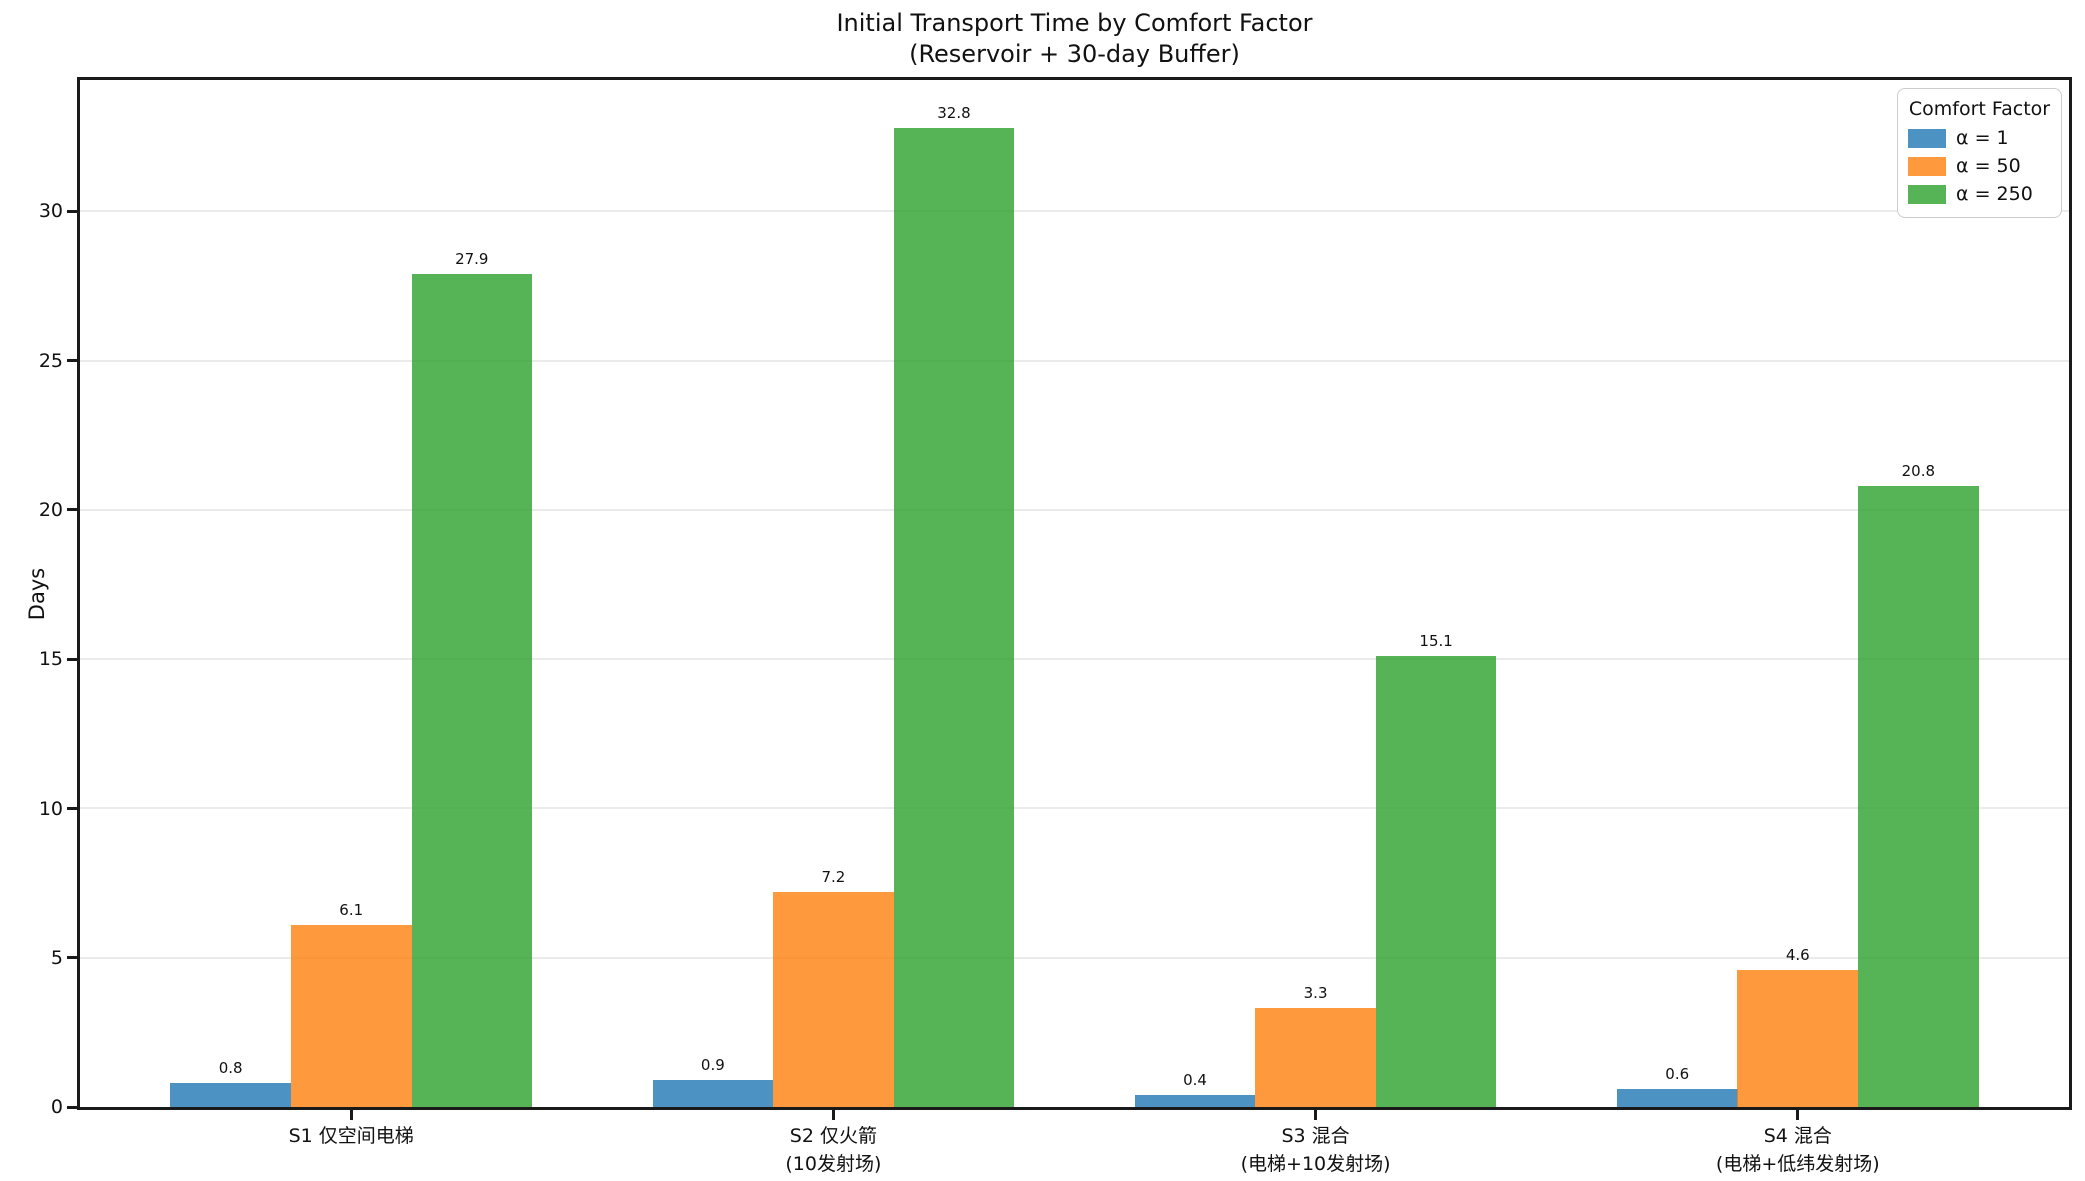  What do you see at coordinates (1436, 641) in the screenshot?
I see `bar-value-label: 15.1` at bounding box center [1436, 641].